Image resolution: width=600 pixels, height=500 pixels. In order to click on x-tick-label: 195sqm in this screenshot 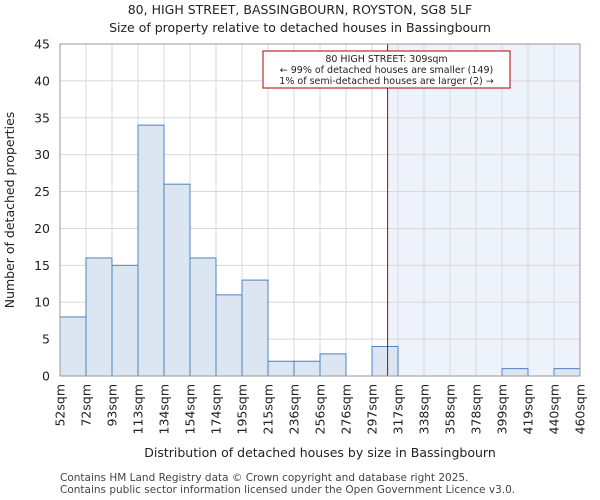, I will do `click(242, 409)`.